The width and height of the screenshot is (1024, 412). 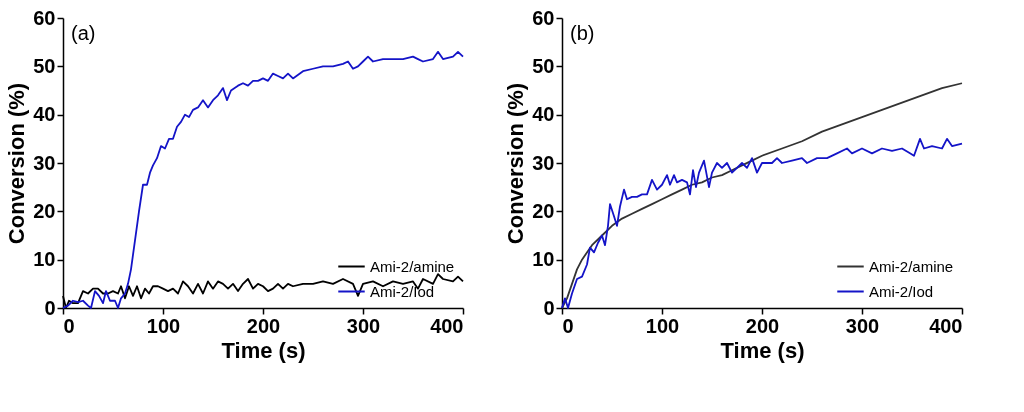 I want to click on annotation: (b), so click(x=582, y=33).